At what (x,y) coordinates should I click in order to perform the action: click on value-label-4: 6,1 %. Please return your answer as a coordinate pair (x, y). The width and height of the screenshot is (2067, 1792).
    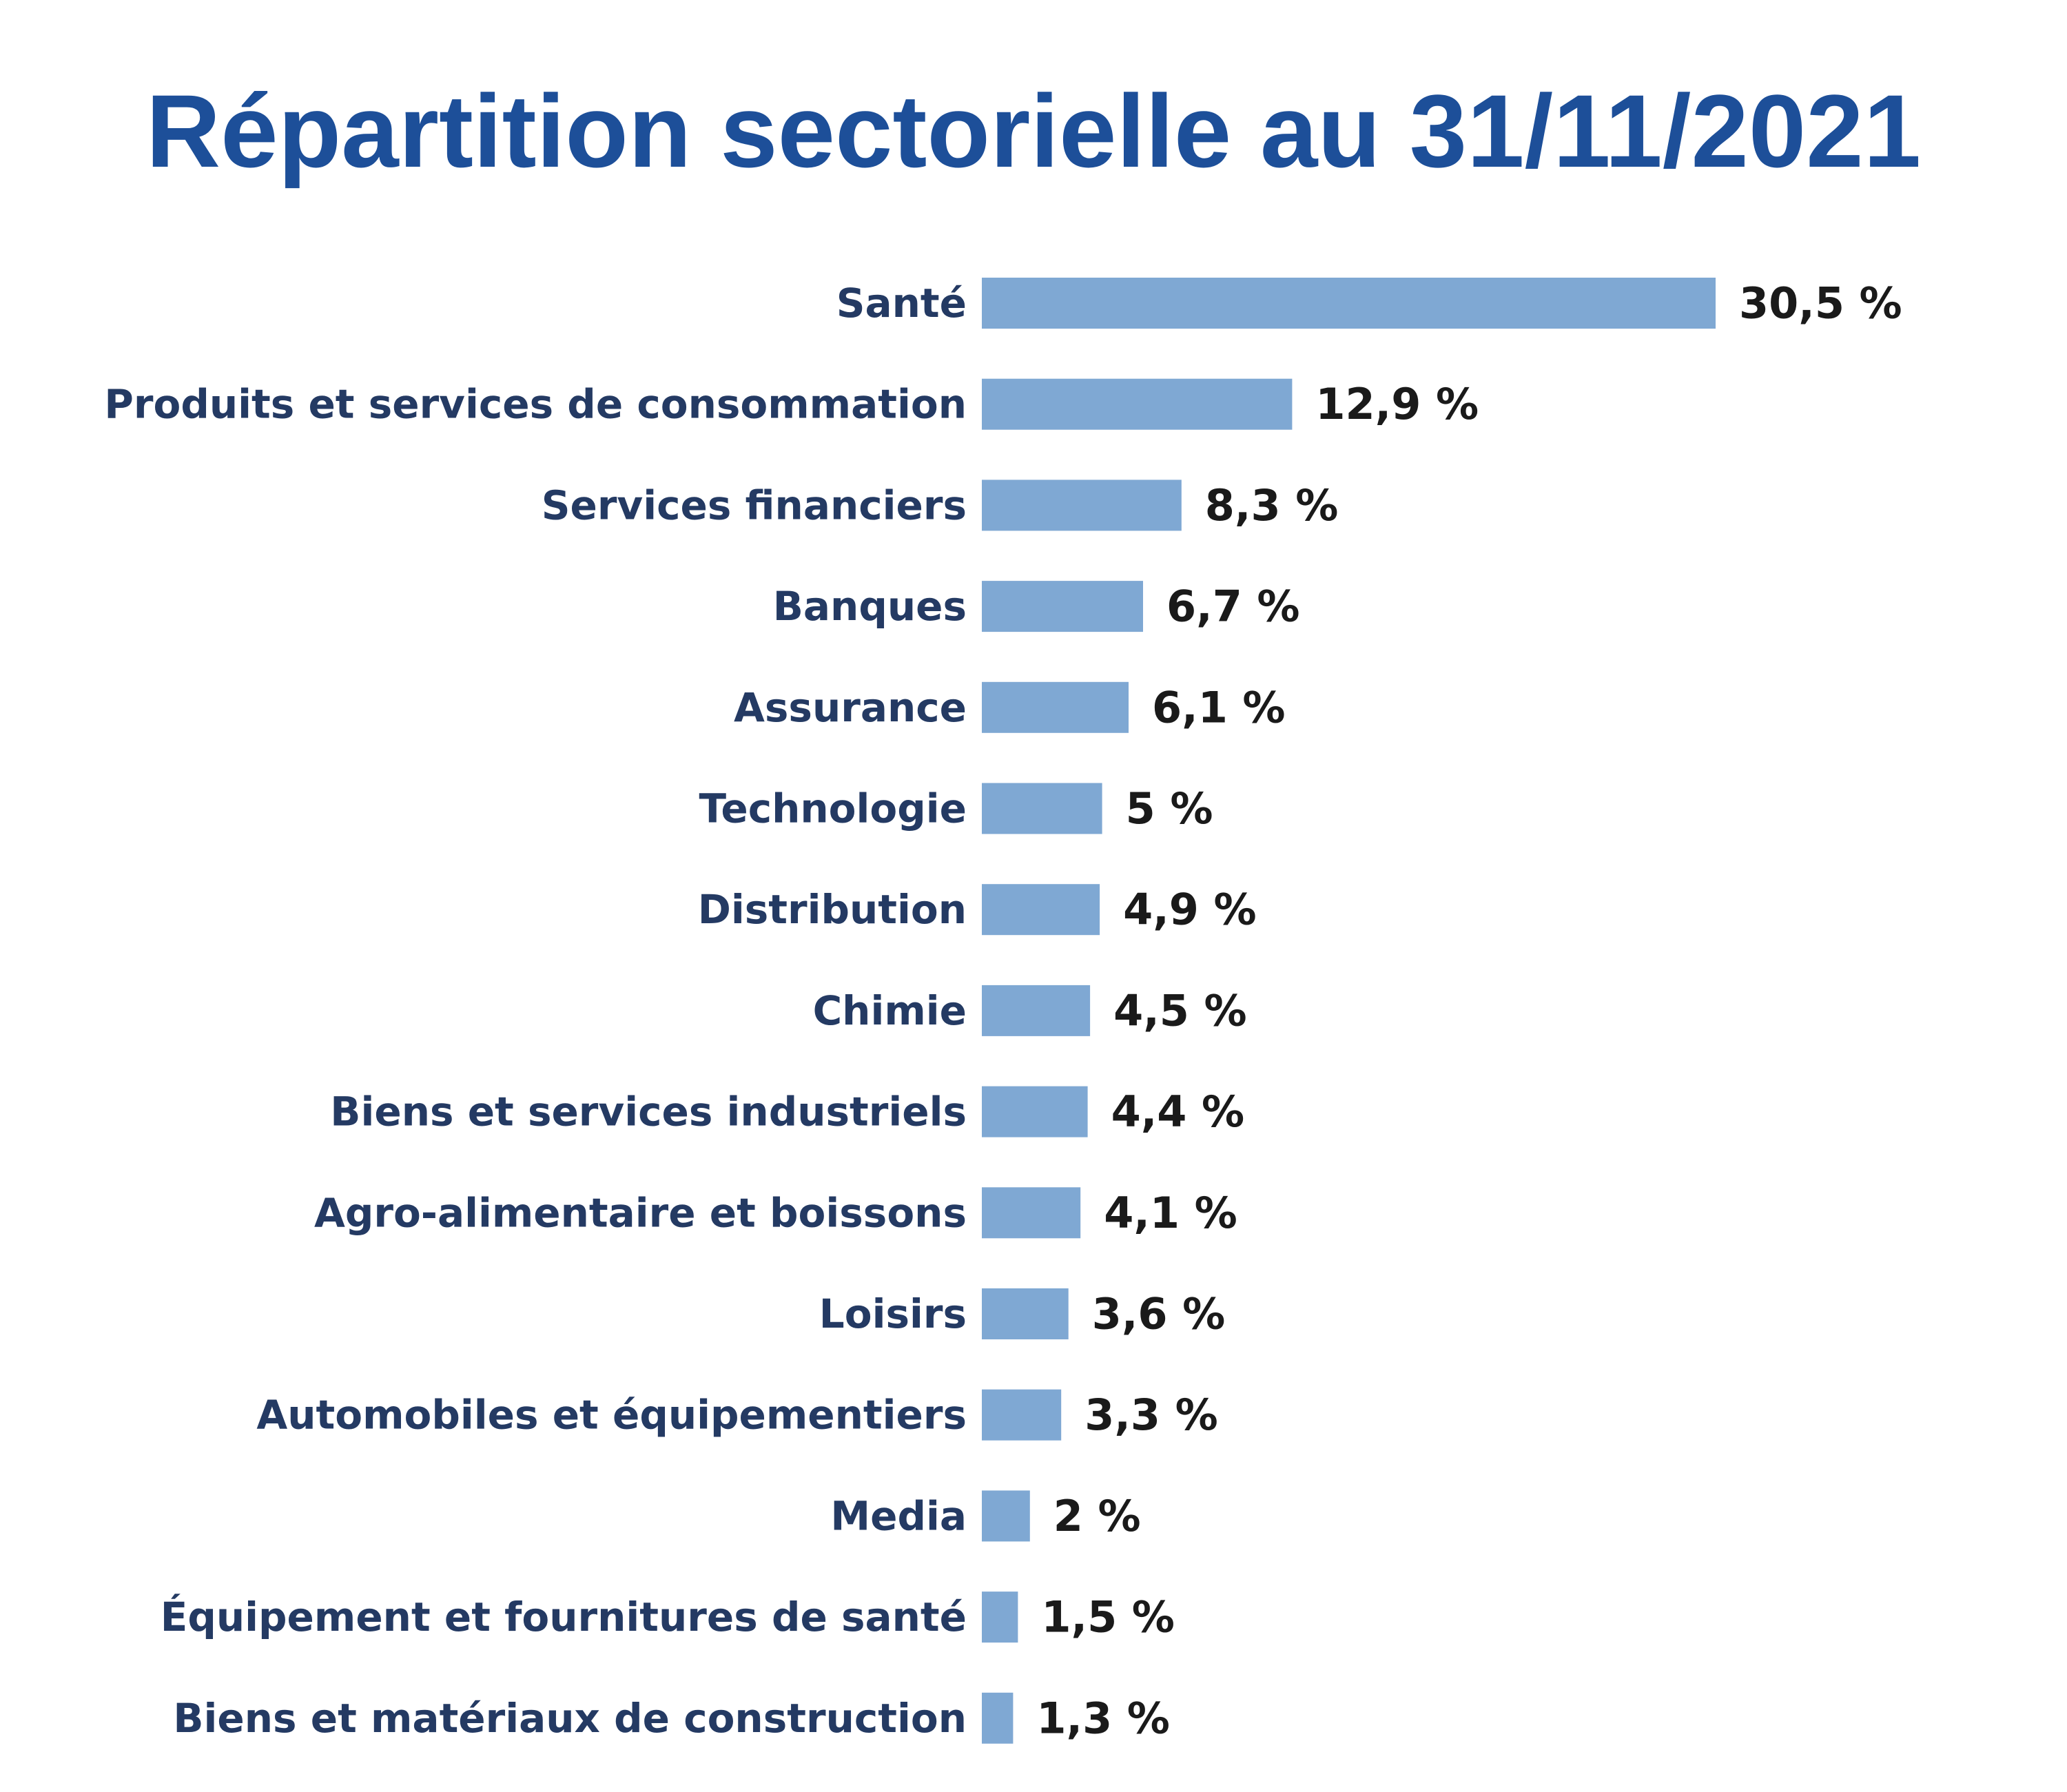
    Looking at the image, I should click on (1219, 707).